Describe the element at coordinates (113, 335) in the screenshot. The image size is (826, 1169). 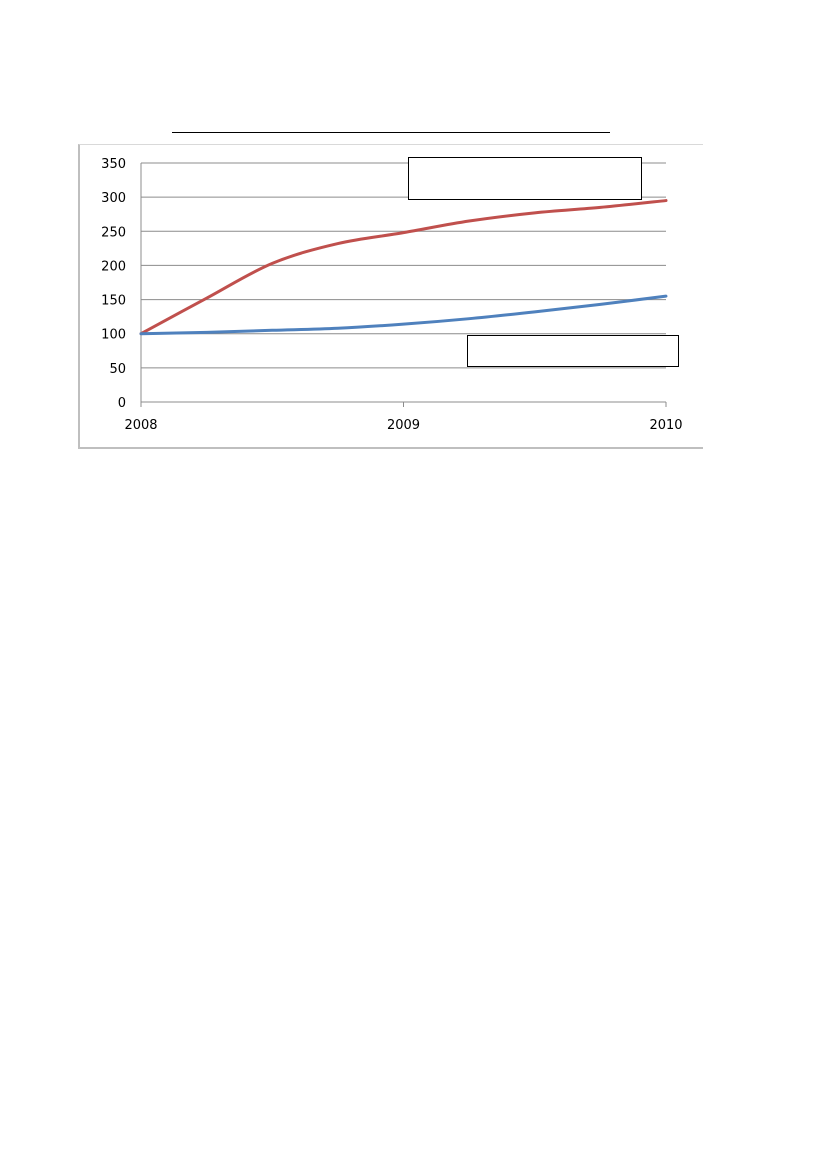
I see `y-tick-label-100: 100` at that location.